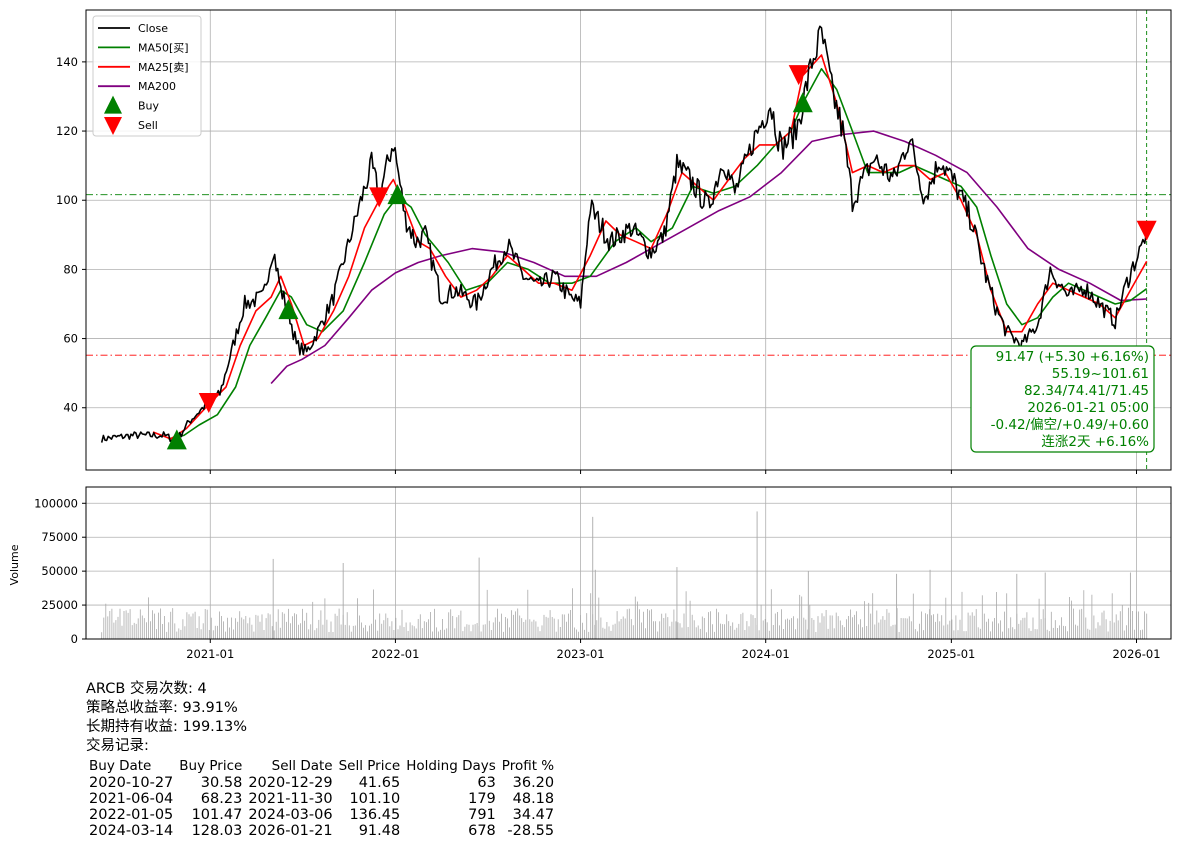 The height and width of the screenshot is (855, 1180). I want to click on trade-cell: 30.58, so click(221, 783).